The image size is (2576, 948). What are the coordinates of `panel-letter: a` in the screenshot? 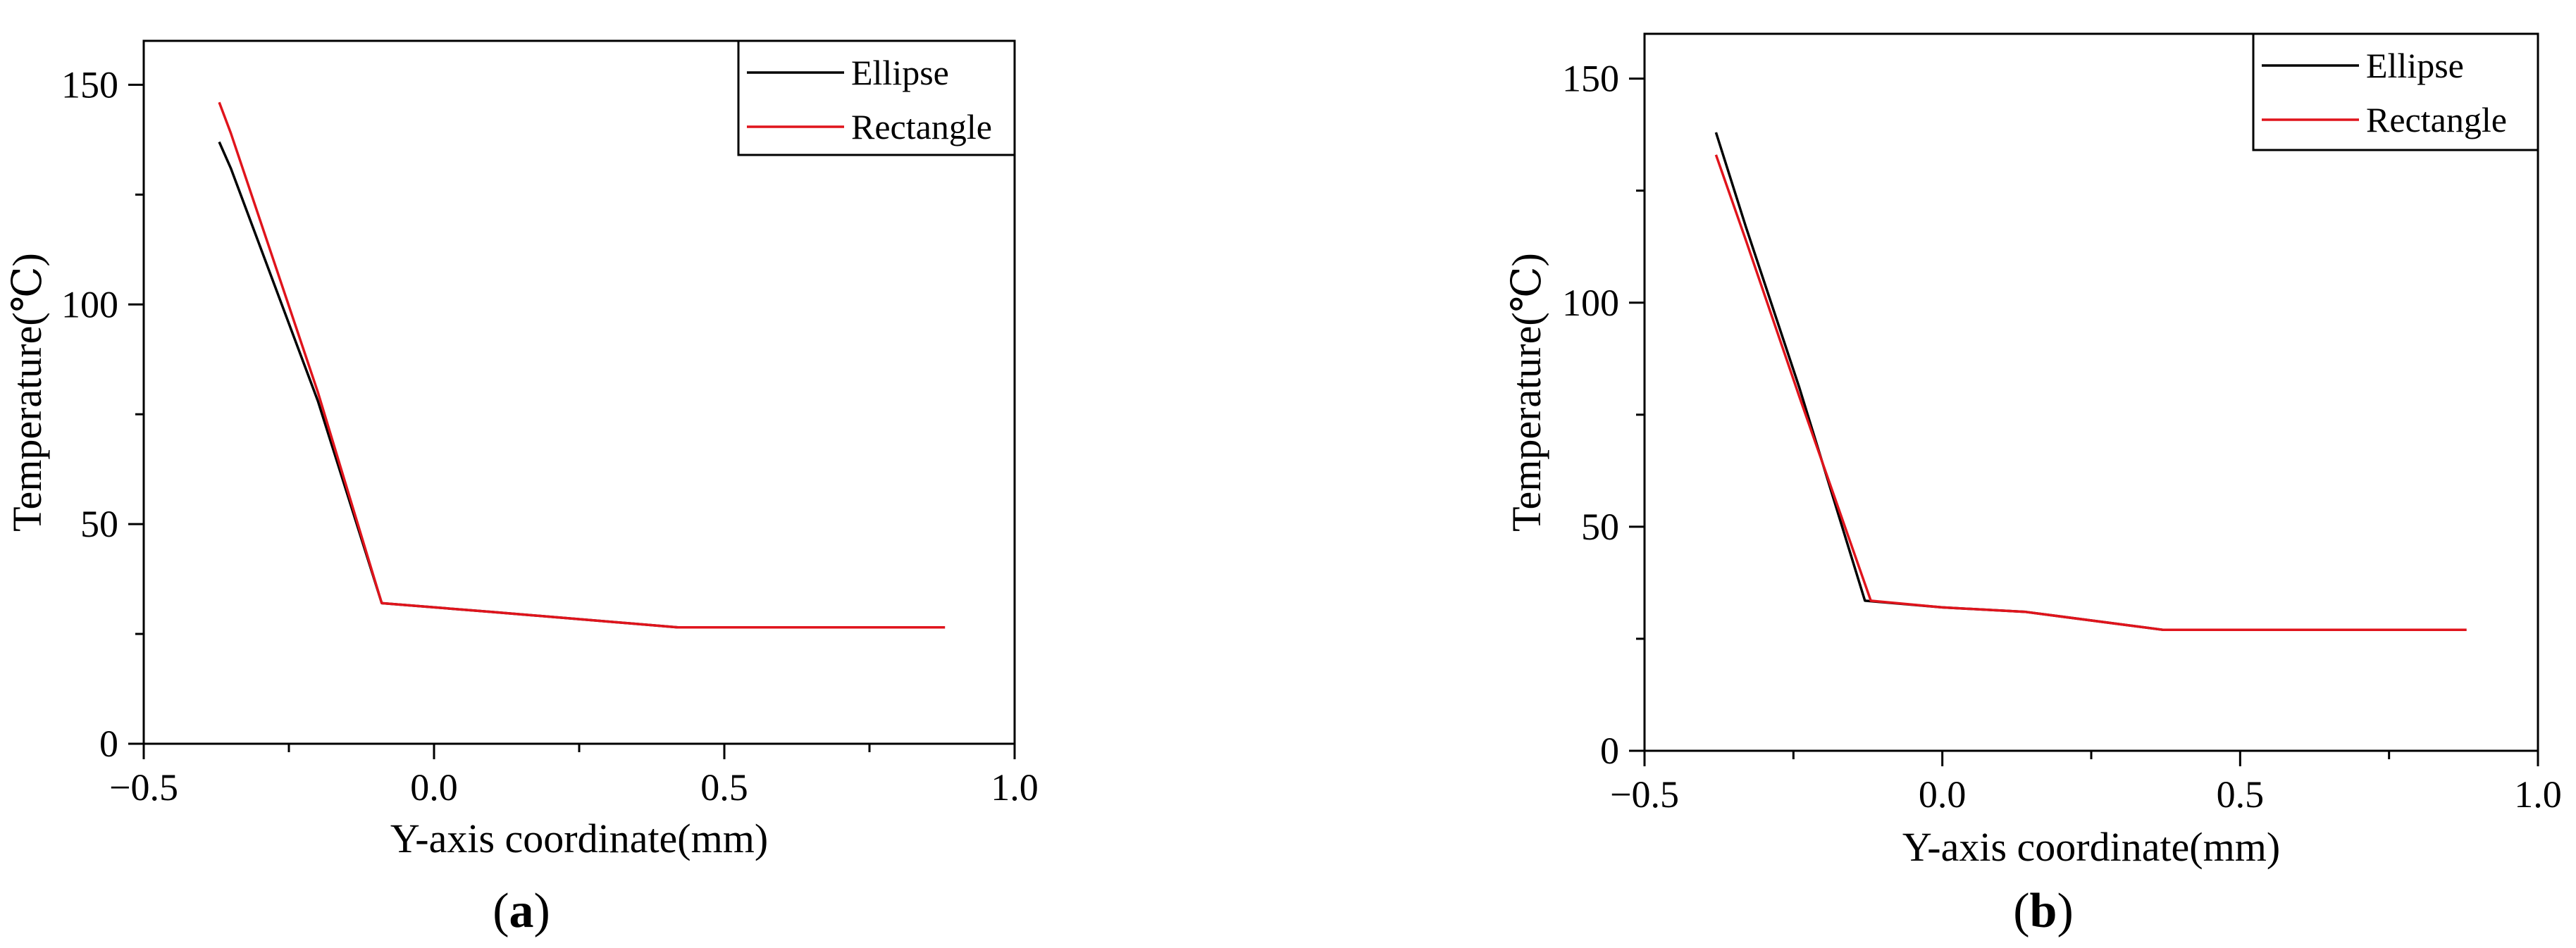 It's located at (521, 911).